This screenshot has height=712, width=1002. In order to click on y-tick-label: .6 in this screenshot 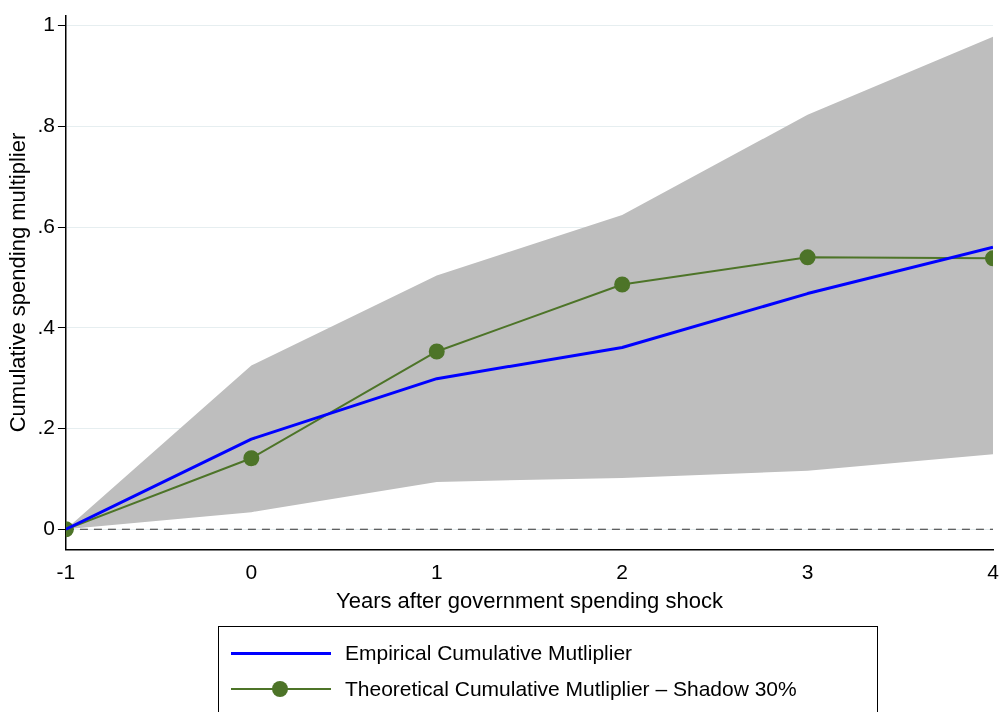, I will do `click(46, 225)`.